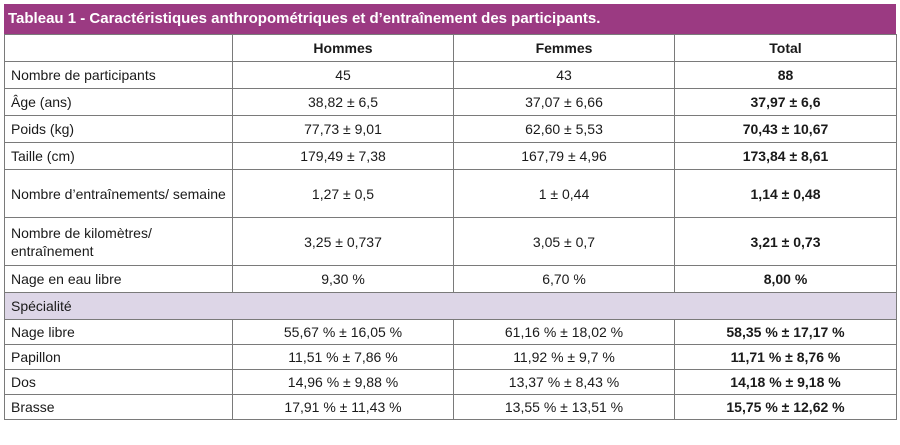 The image size is (900, 445). I want to click on cell-total: 70,43 ± 10,67, so click(785, 129).